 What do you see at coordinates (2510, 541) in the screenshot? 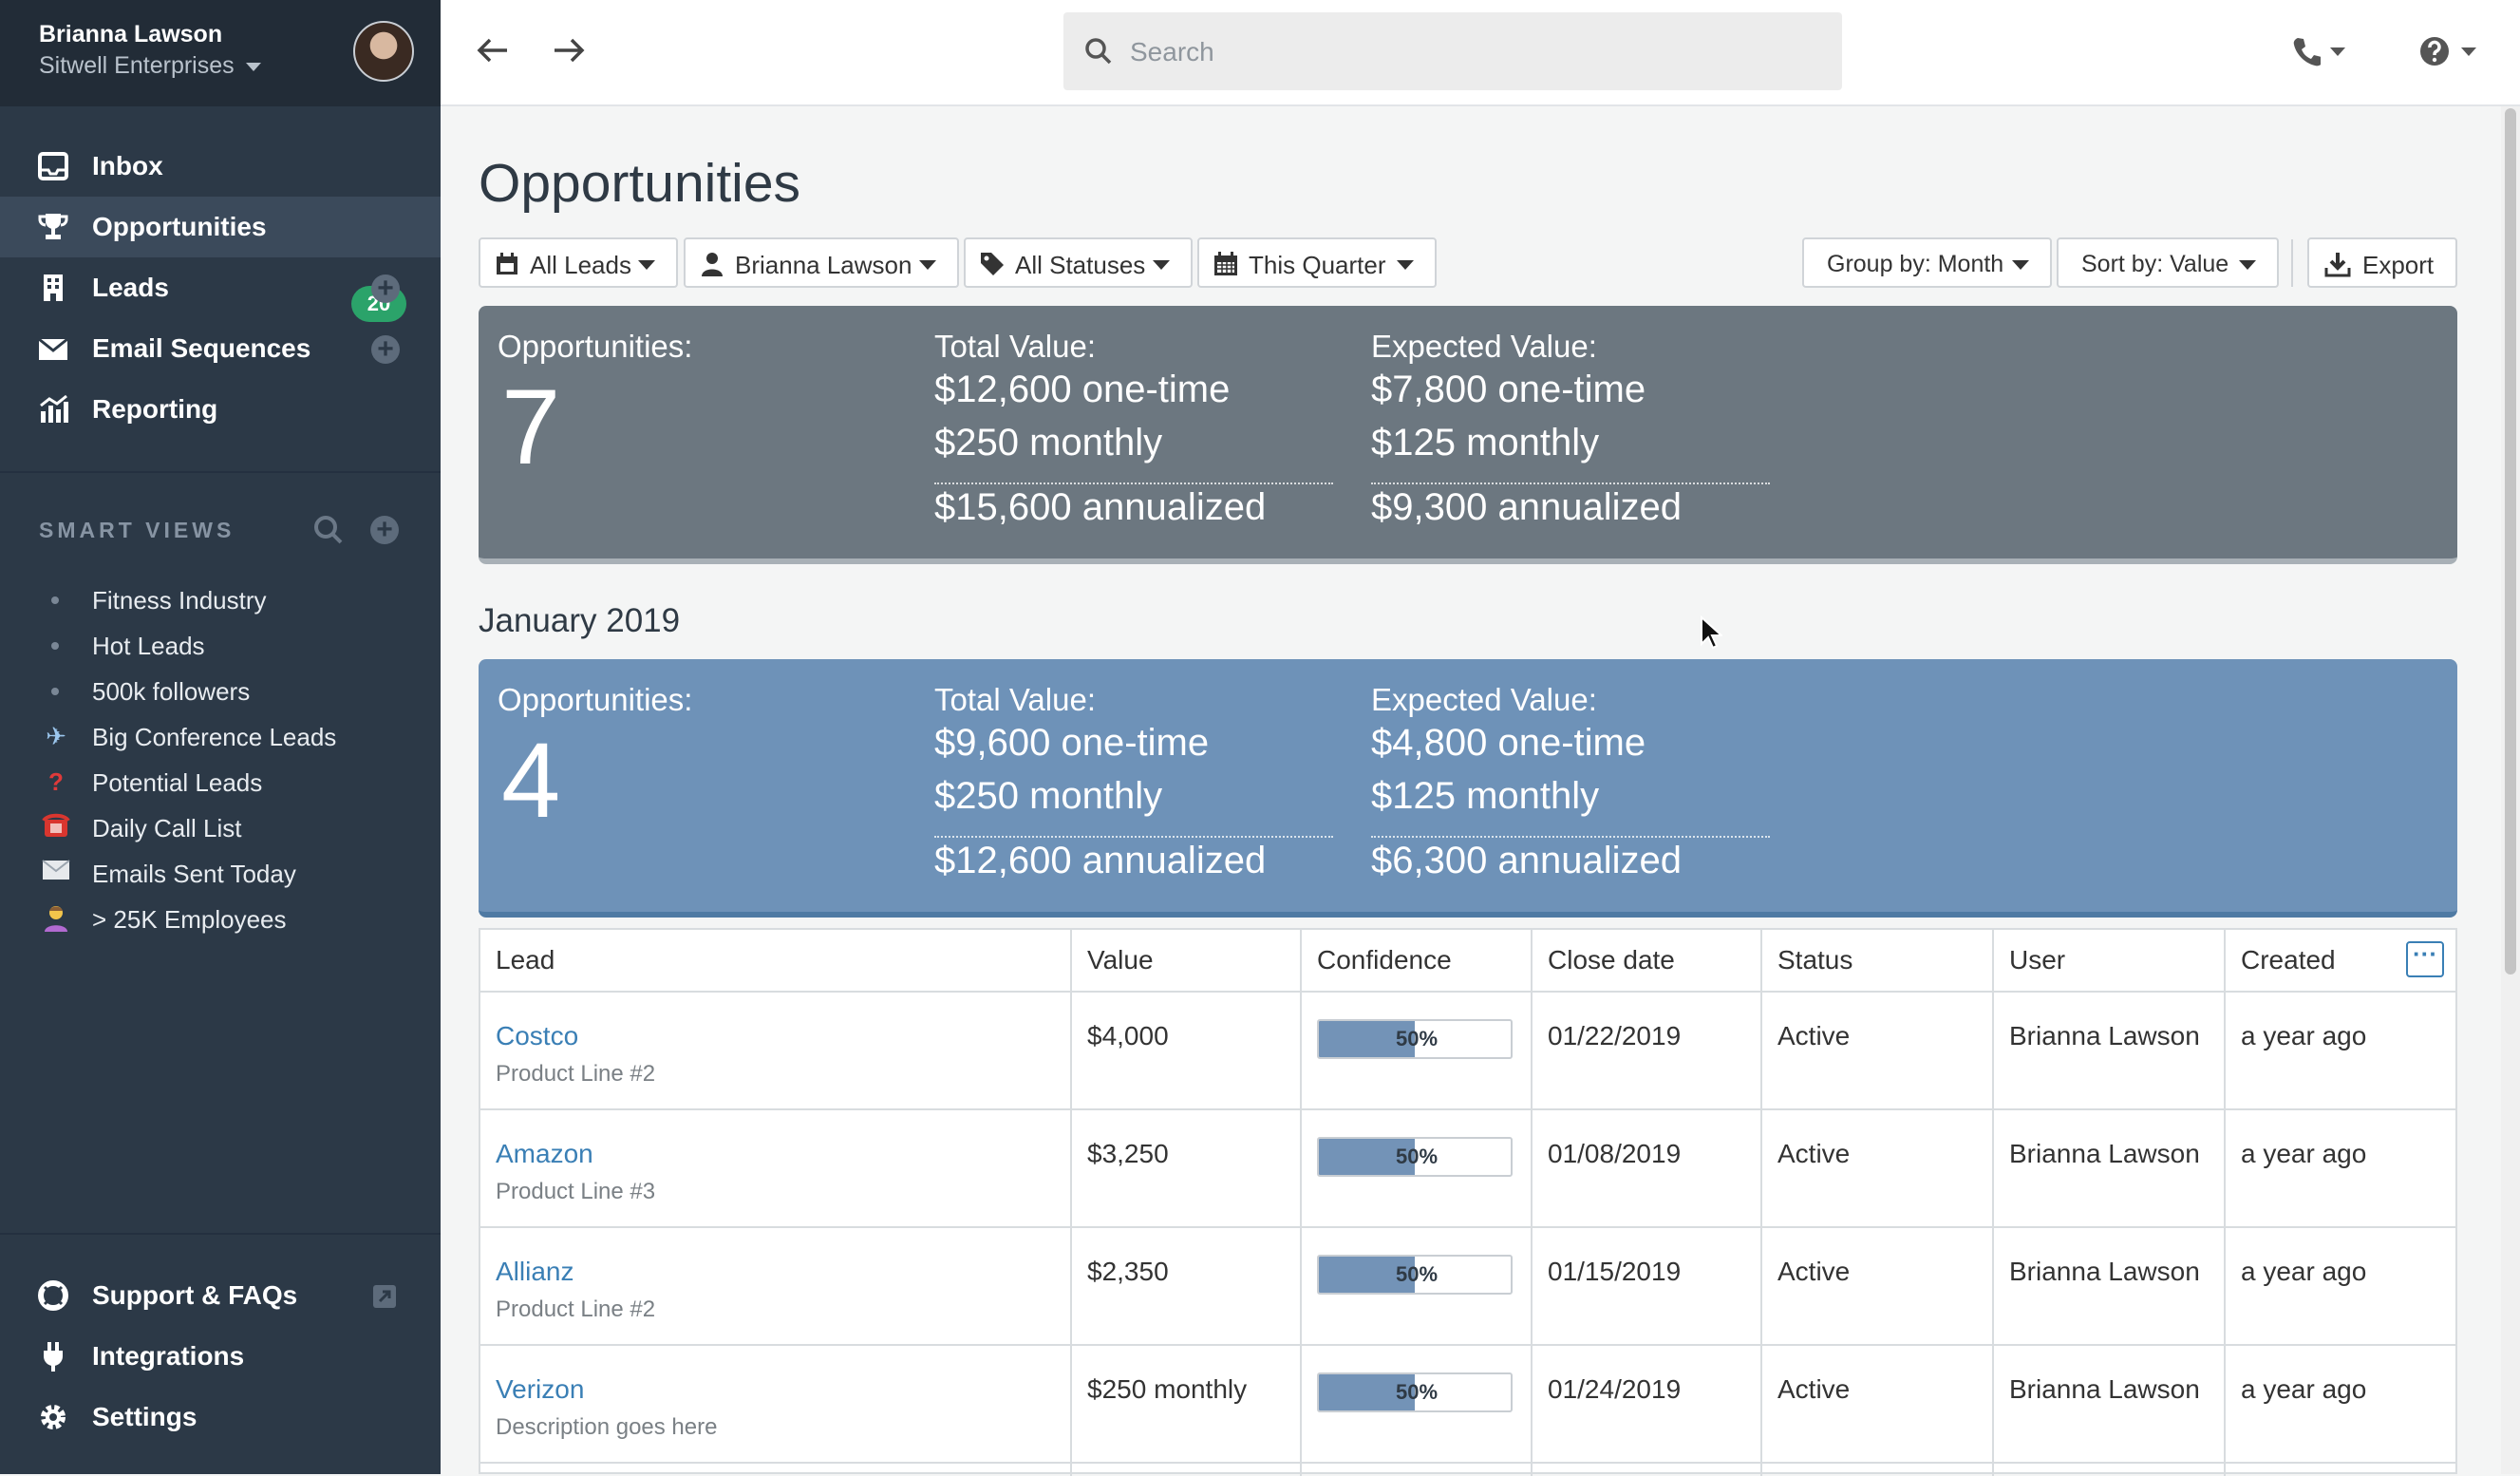
I see `scrollbar-thumb` at bounding box center [2510, 541].